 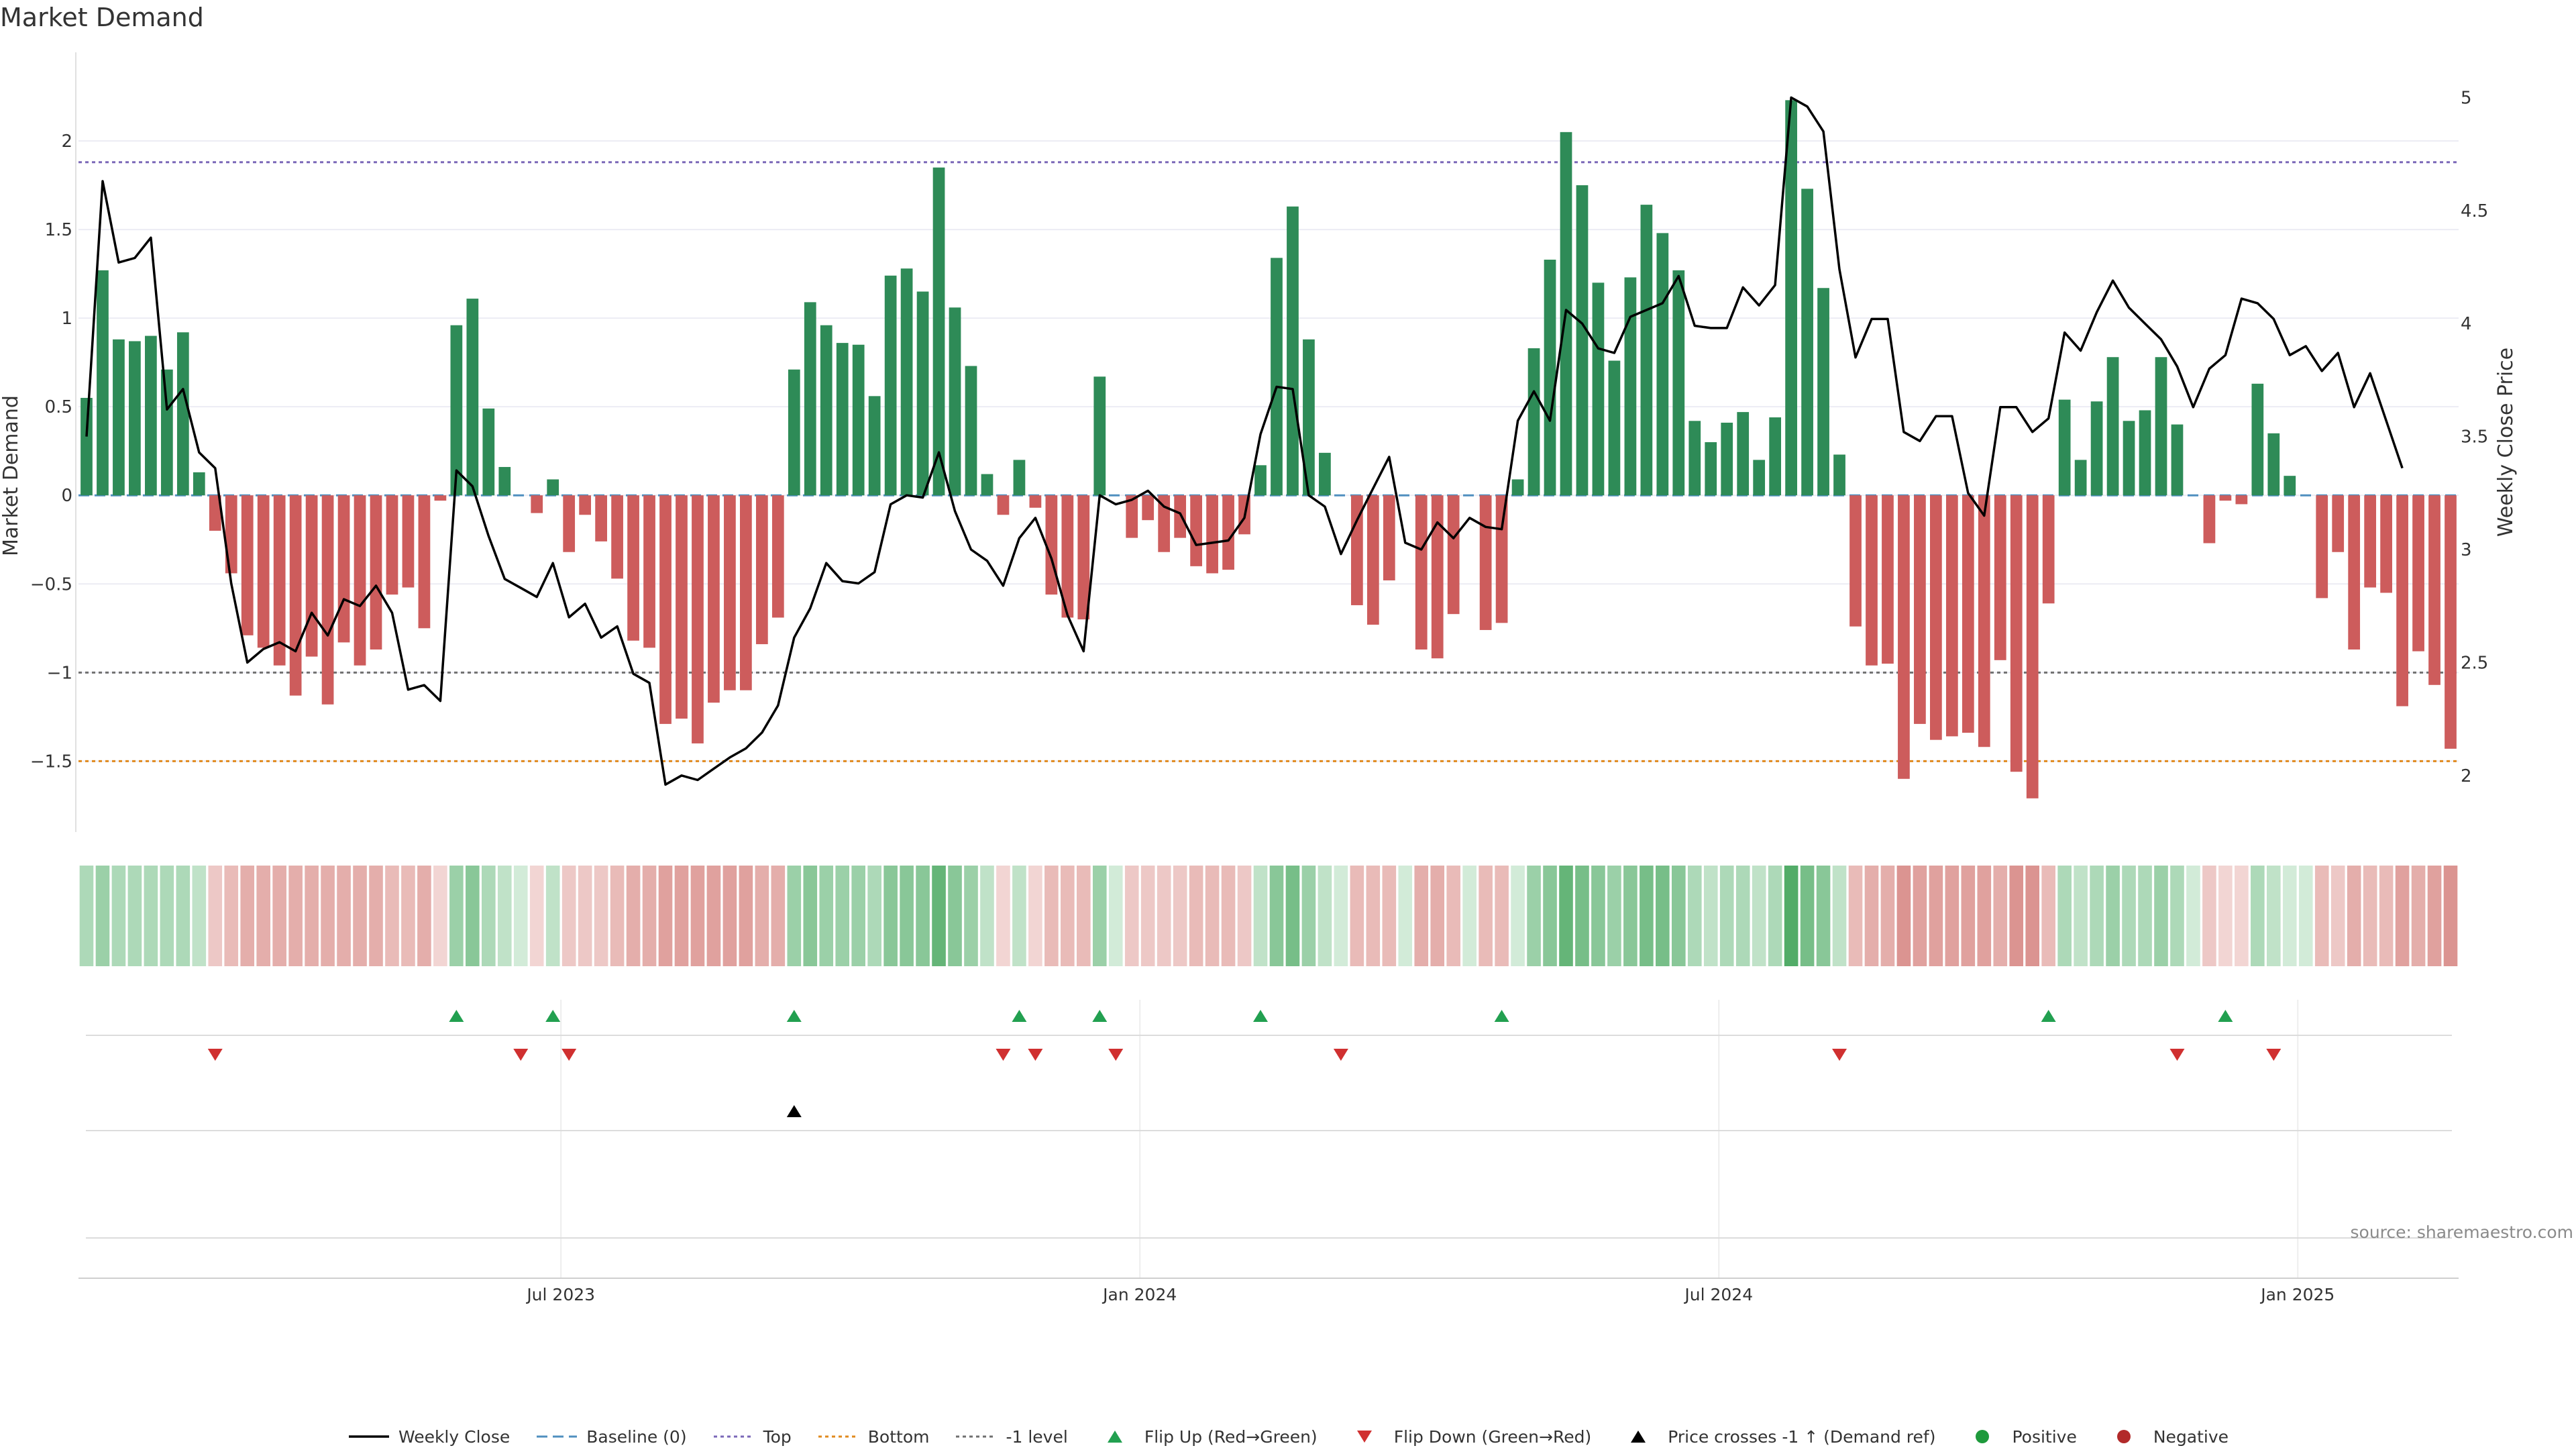 What do you see at coordinates (2466, 98) in the screenshot?
I see `y2-tick-label: 5` at bounding box center [2466, 98].